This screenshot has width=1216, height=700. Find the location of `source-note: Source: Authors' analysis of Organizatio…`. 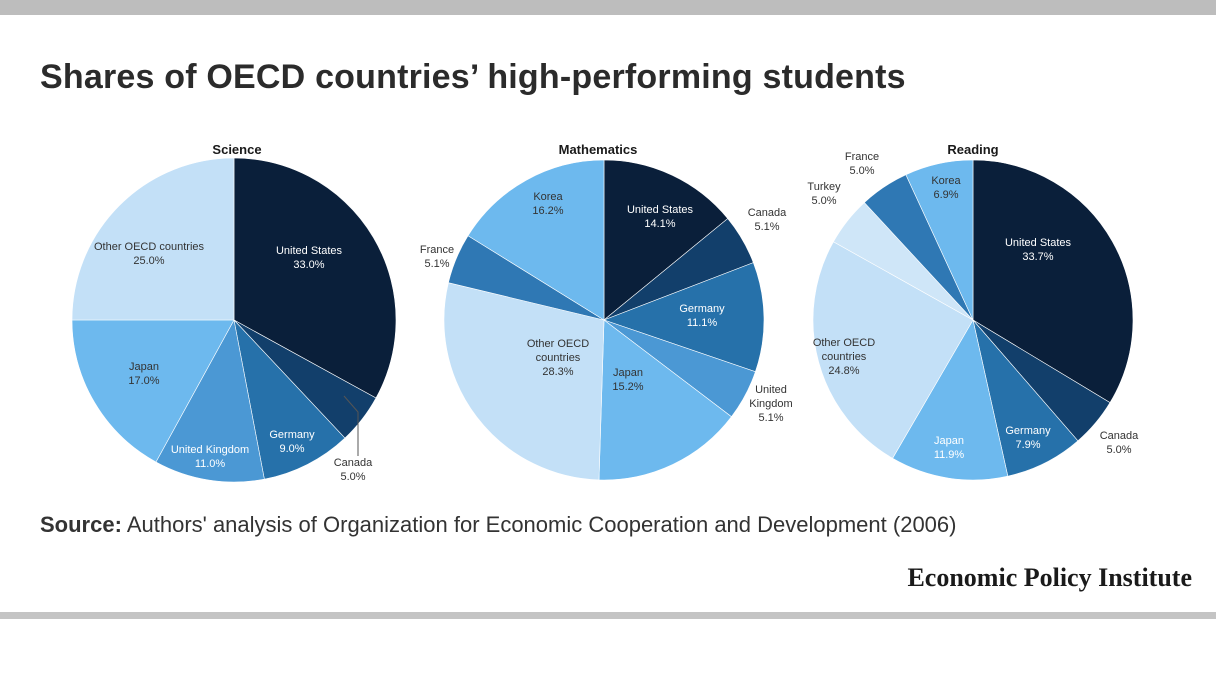

source-note: Source: Authors' analysis of Organizatio… is located at coordinates (498, 525).